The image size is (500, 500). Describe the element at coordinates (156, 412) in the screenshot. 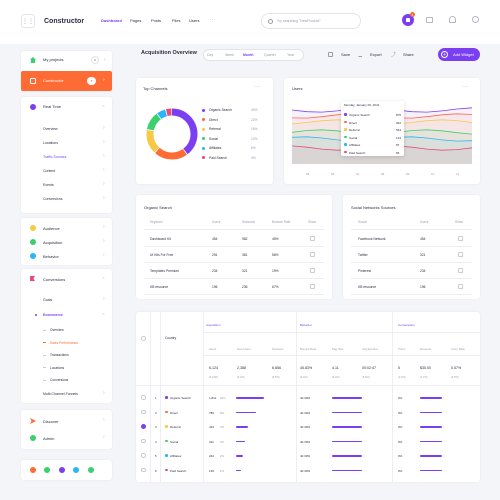

I see `row-number: 2` at that location.